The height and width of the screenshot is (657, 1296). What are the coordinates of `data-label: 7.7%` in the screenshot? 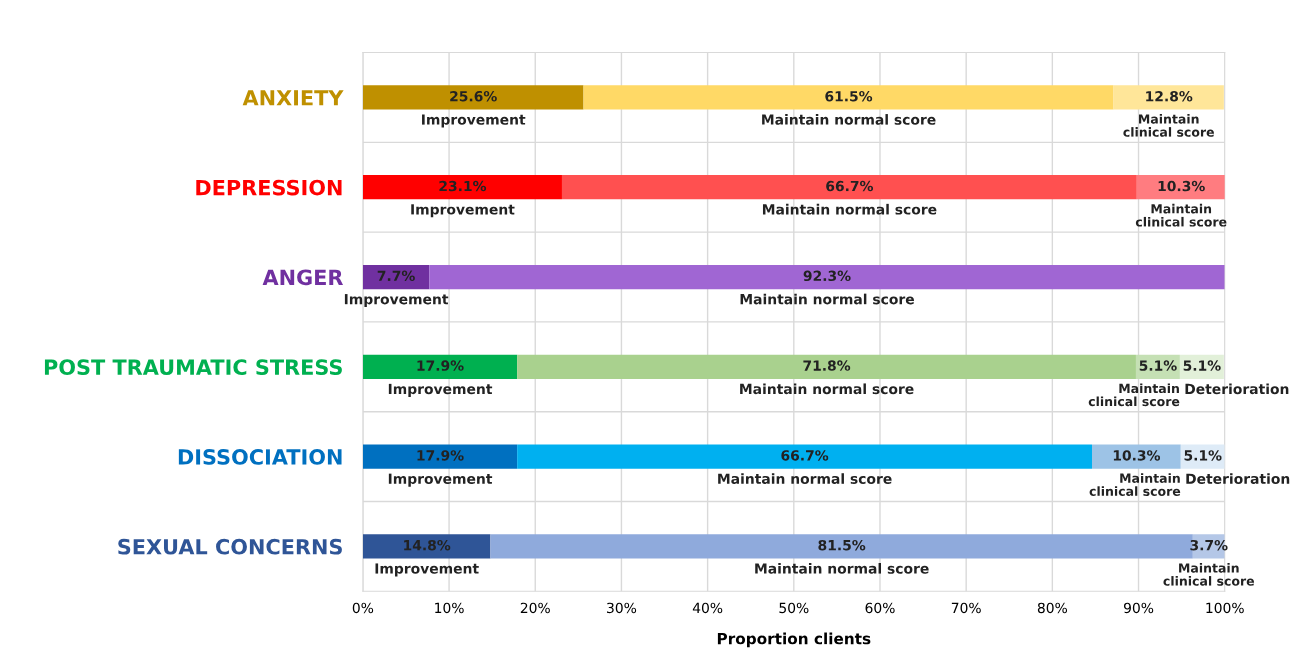 It's located at (396, 276).